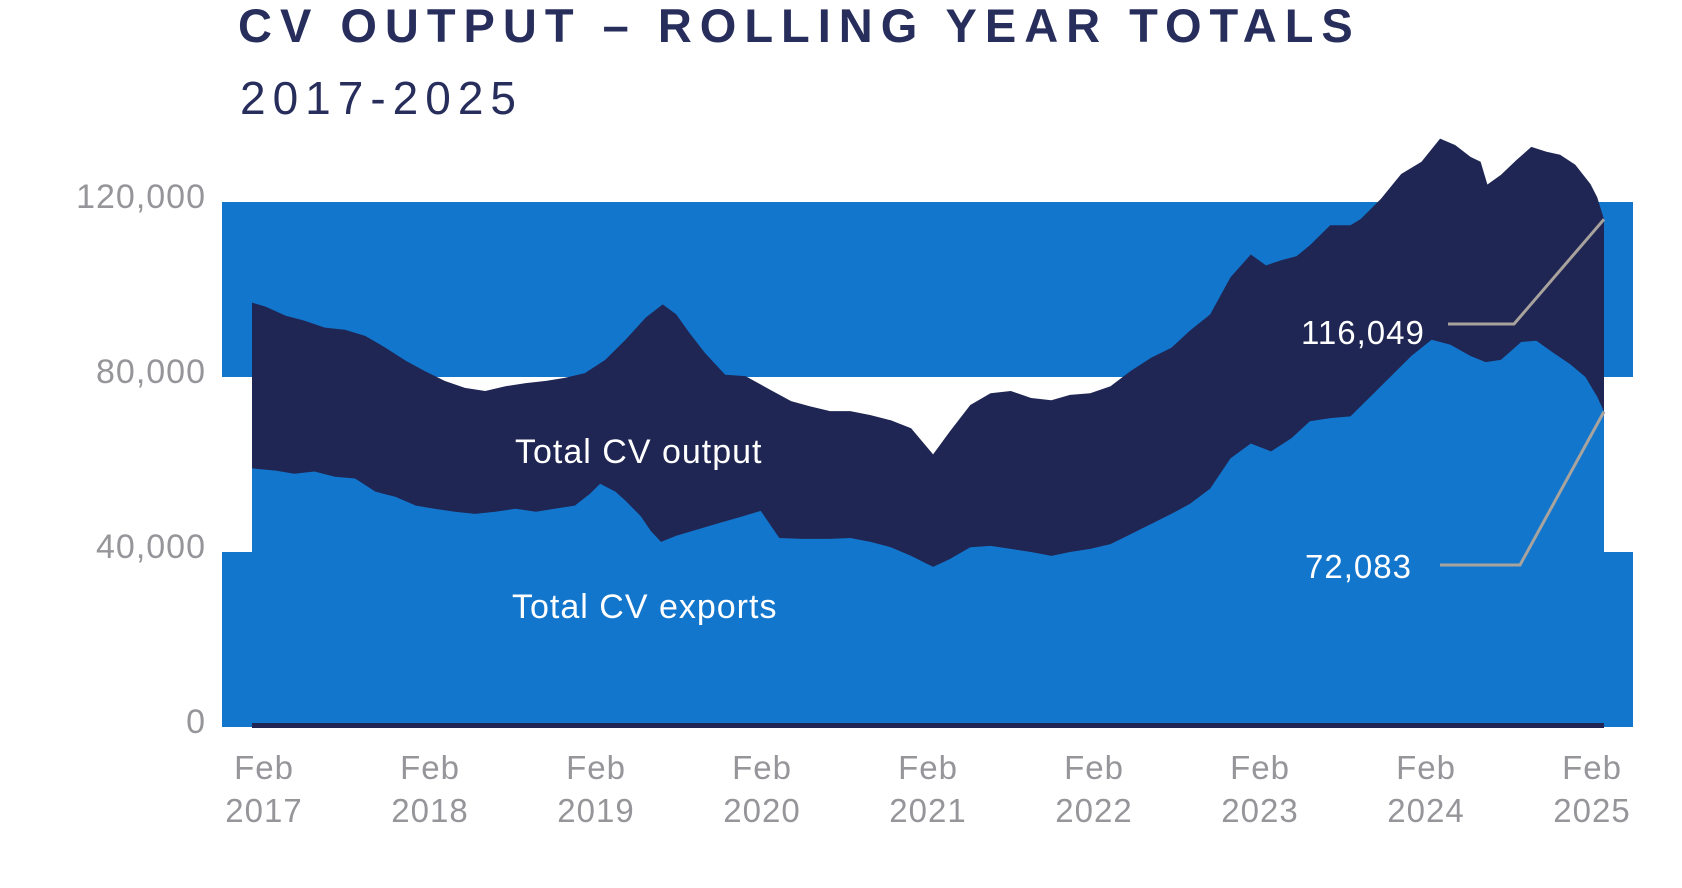  Describe the element at coordinates (1523, 488) in the screenshot. I see `callout-line-exports` at that location.